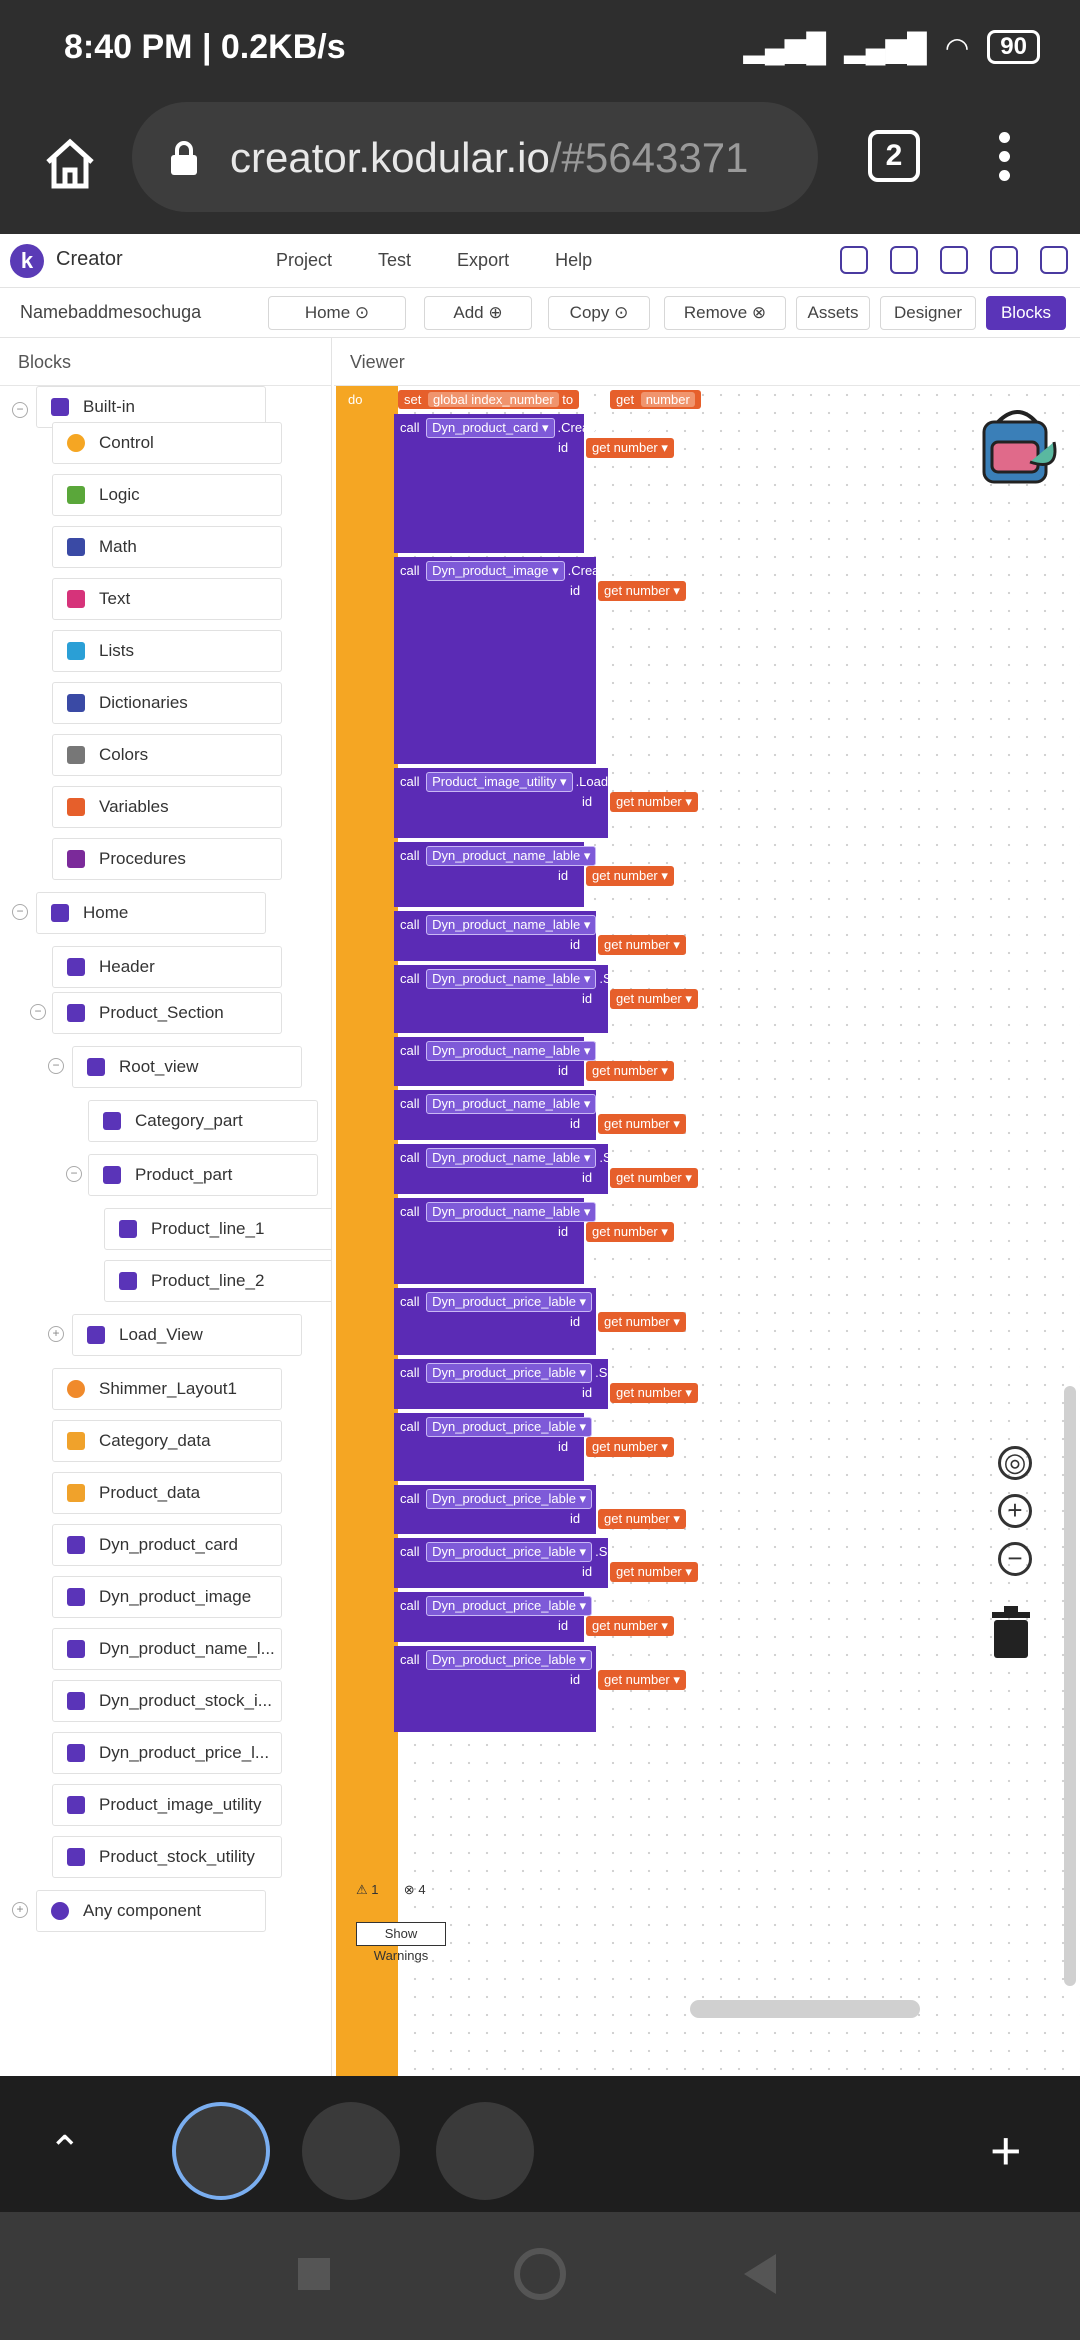 Image resolution: width=1080 pixels, height=2340 pixels. What do you see at coordinates (401, 1942) in the screenshot?
I see `show-warnings-button: Show Warnings` at bounding box center [401, 1942].